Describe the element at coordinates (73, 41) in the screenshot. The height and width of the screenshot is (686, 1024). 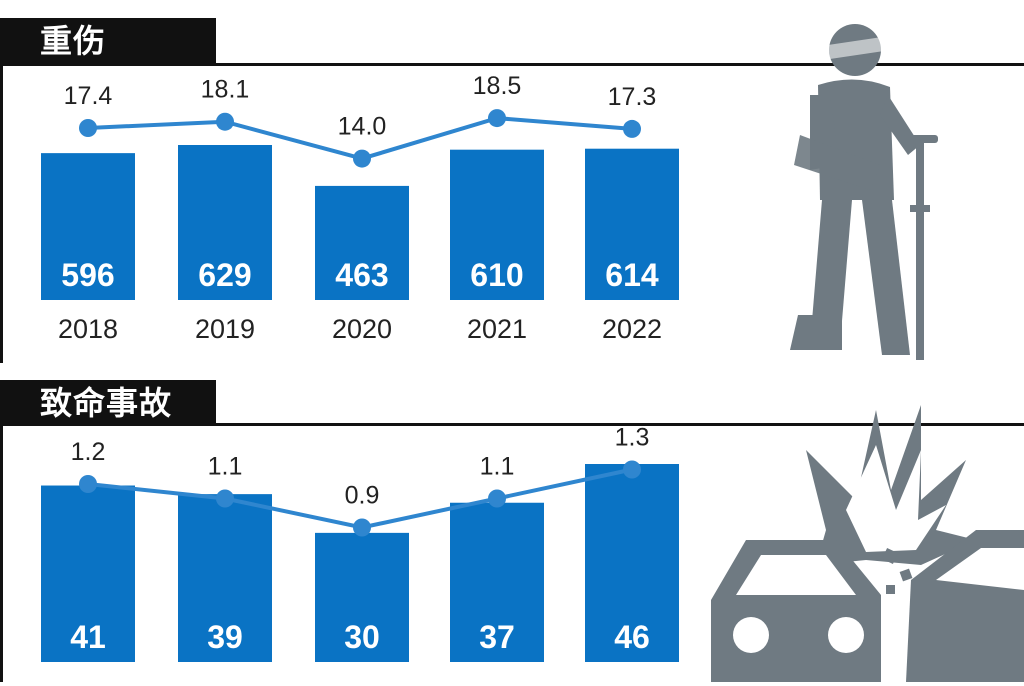
I see `serious-injury-title: 重伤` at that location.